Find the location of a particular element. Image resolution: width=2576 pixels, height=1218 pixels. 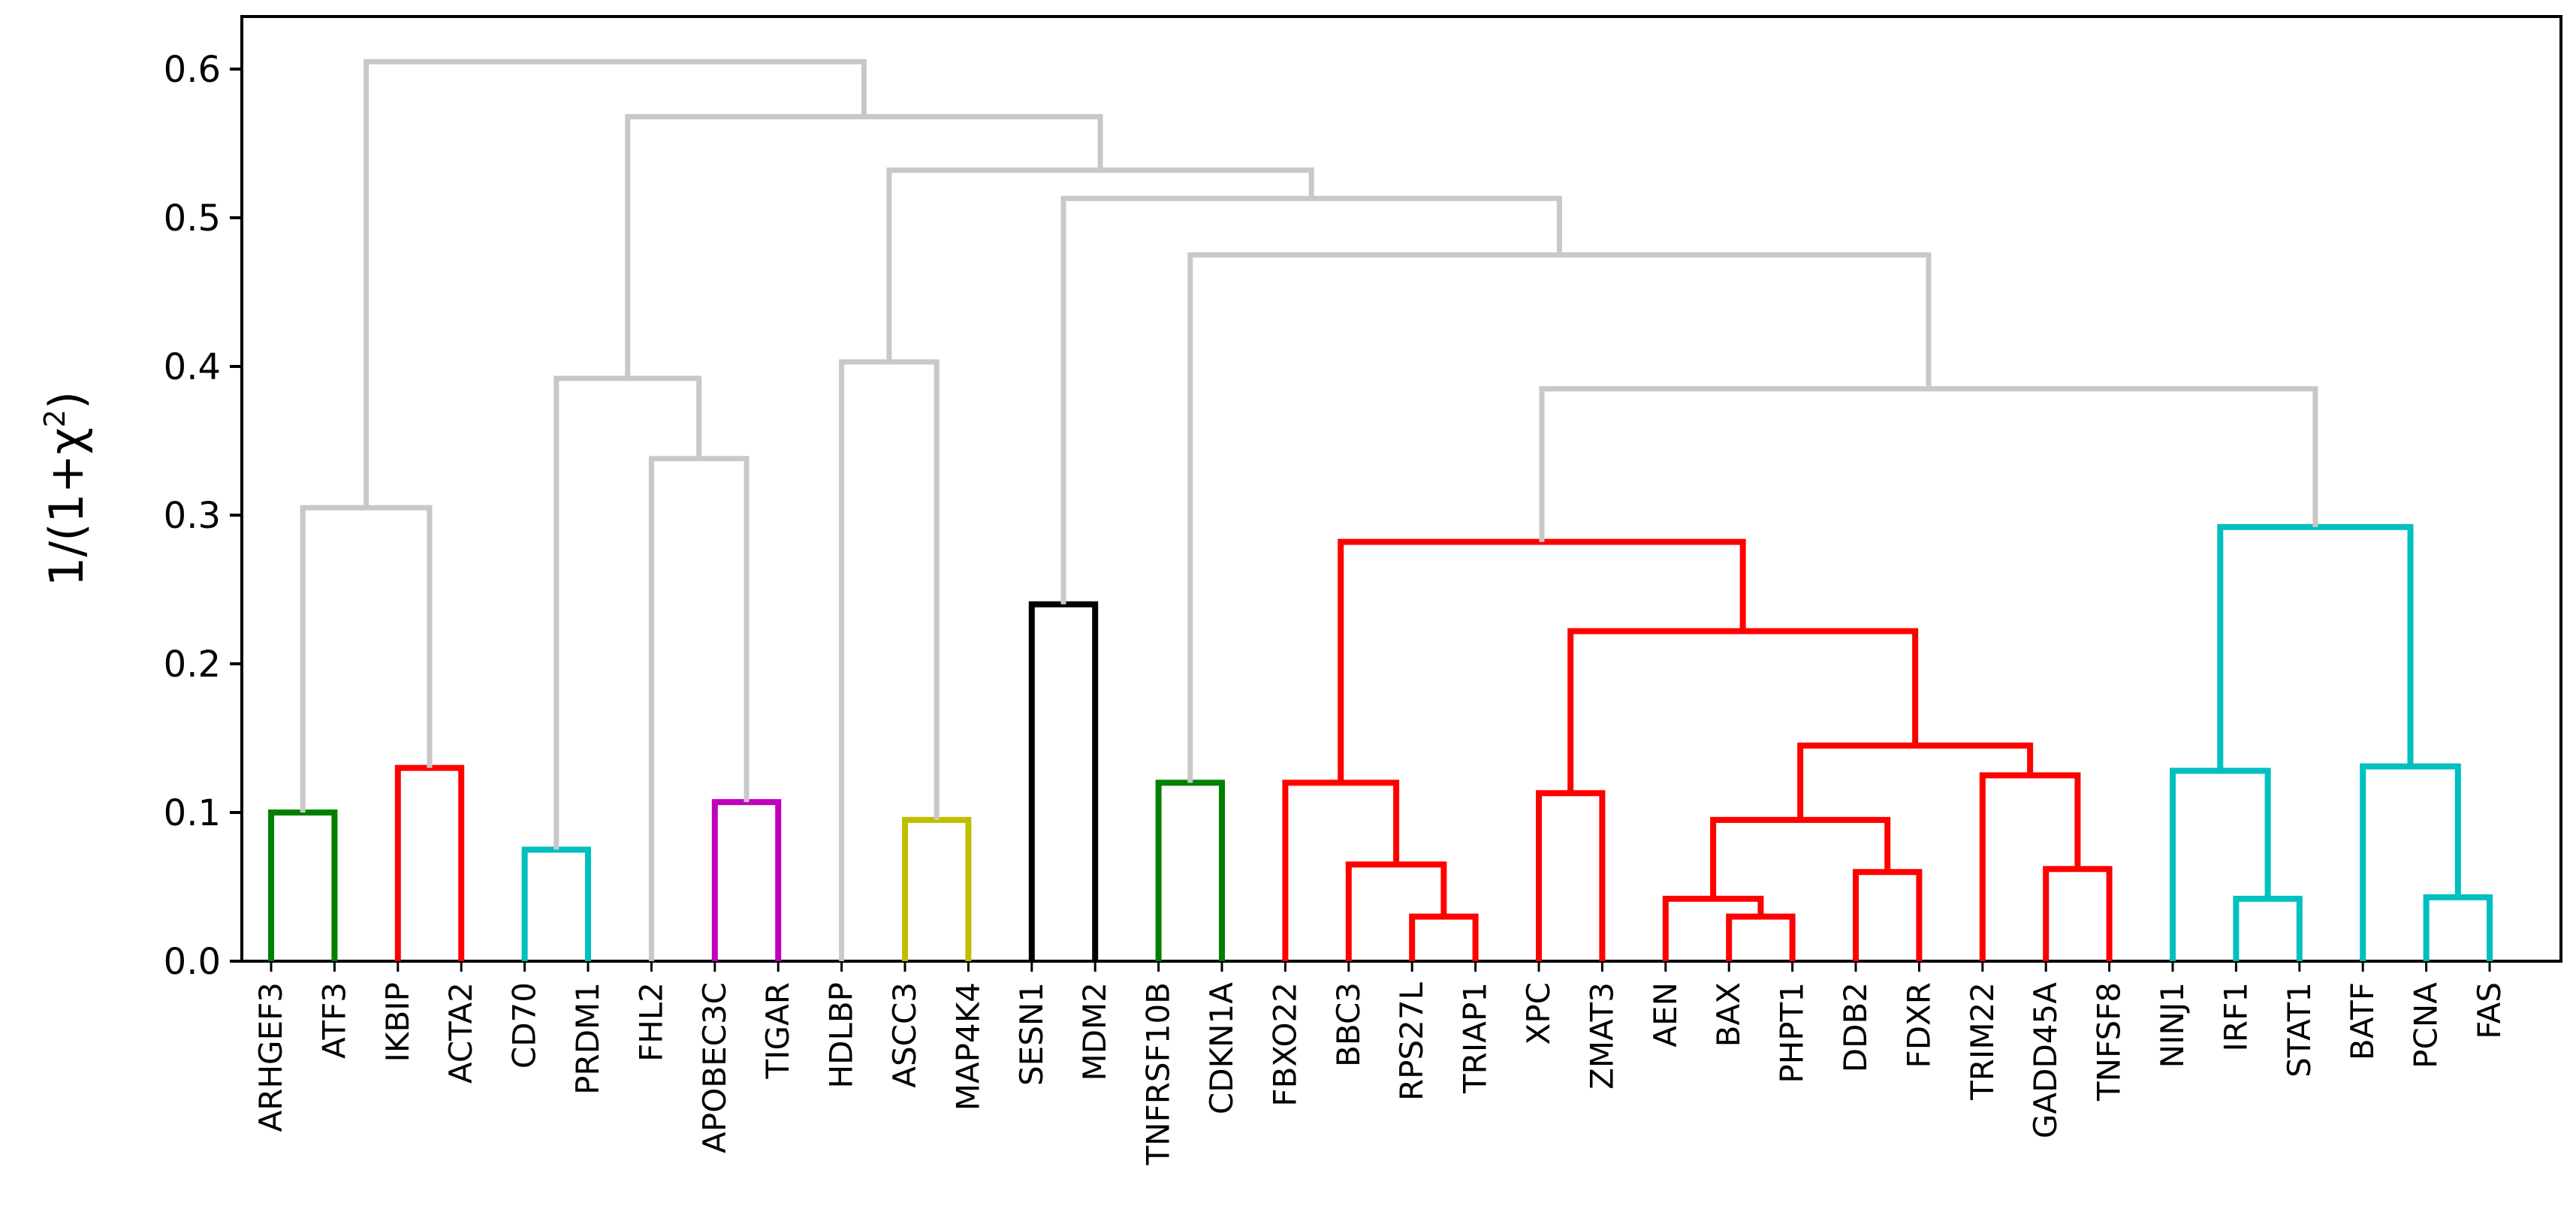

leaf-label-SESN1: SESN1 is located at coordinates (1031, 1034).